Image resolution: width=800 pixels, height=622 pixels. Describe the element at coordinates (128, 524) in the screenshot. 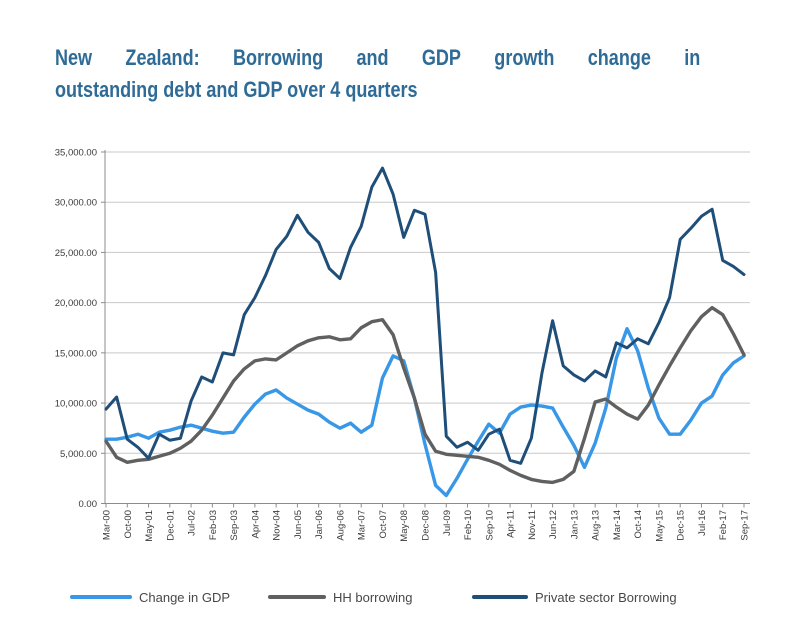

I see `x-tick-label: Oct-00` at that location.